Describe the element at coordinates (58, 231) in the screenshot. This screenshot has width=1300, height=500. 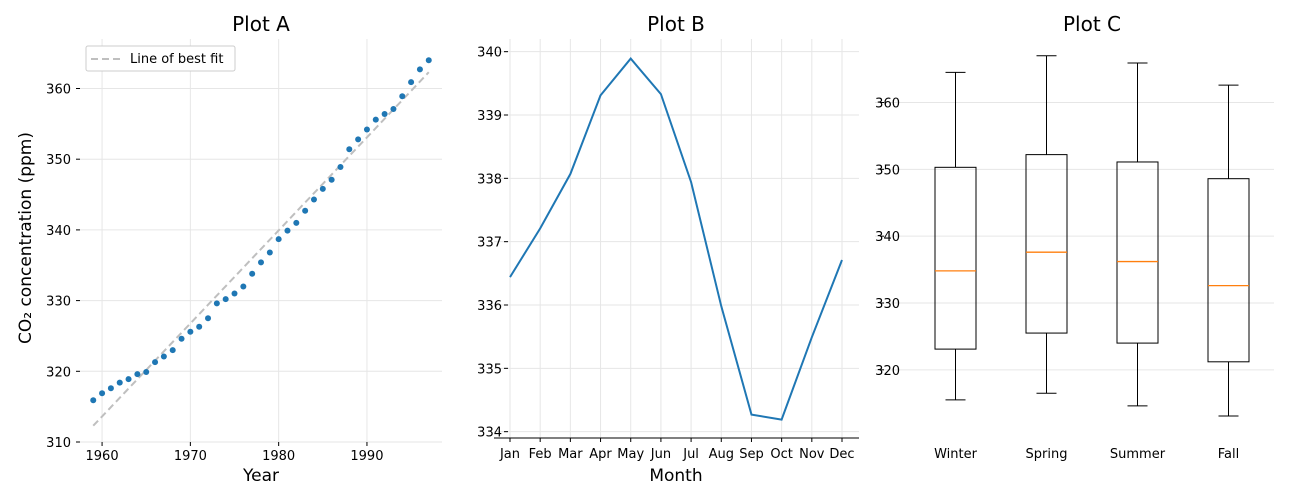
I see `plot-a-y-tick-label: 340` at that location.